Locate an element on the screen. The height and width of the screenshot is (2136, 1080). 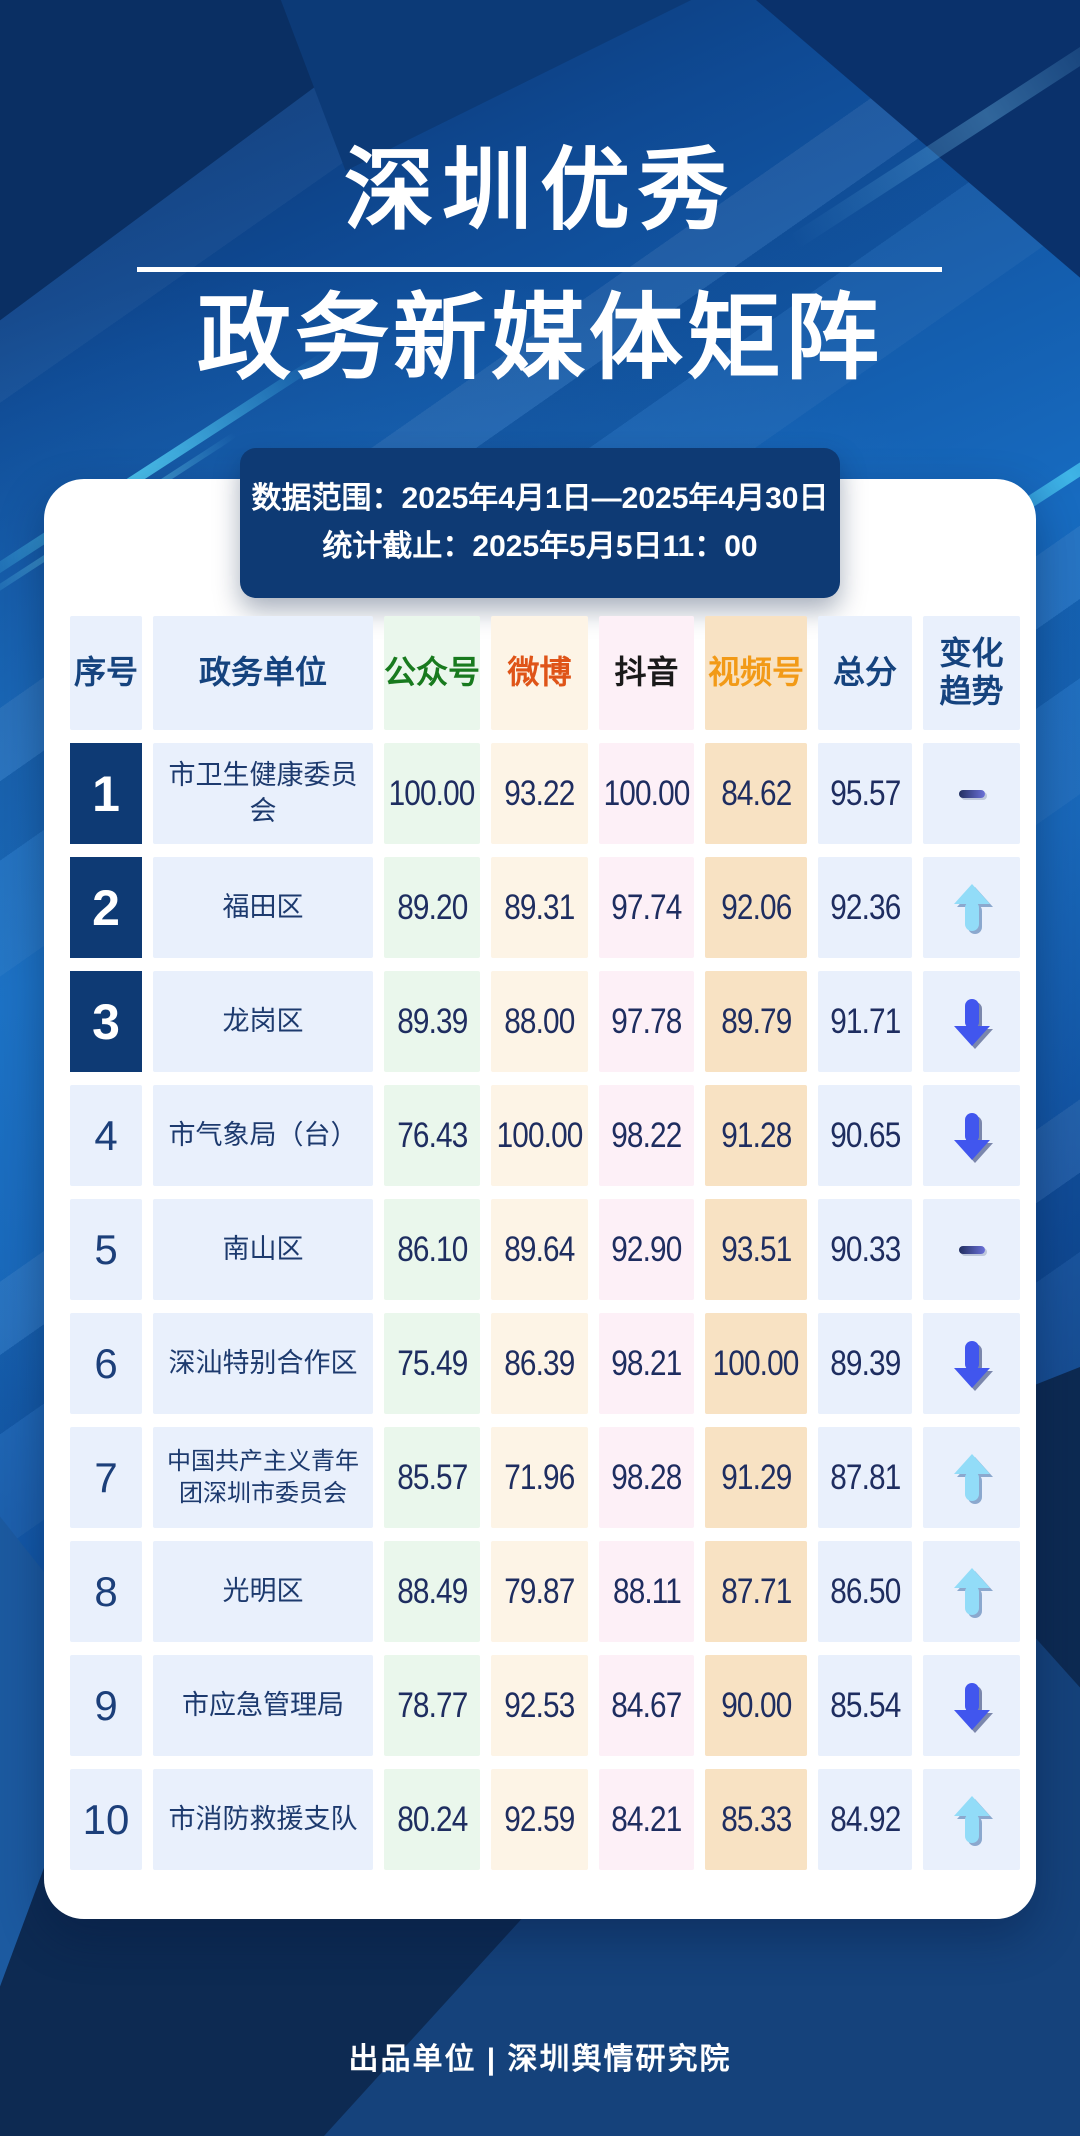
score-value: 92.36 is located at coordinates (865, 907).